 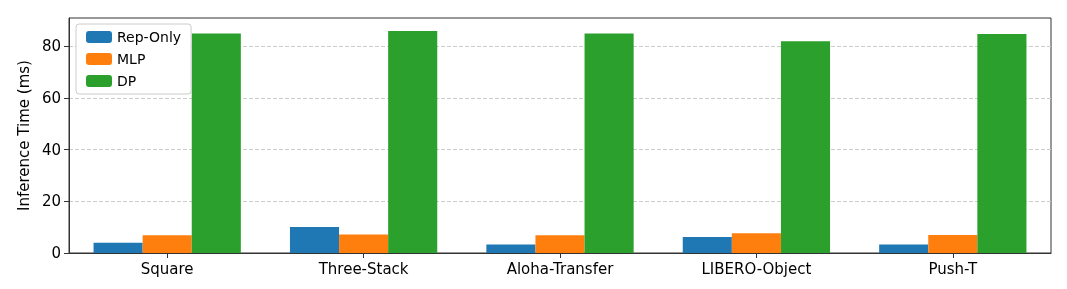 I want to click on y-tick-label: 0, so click(x=56, y=253).